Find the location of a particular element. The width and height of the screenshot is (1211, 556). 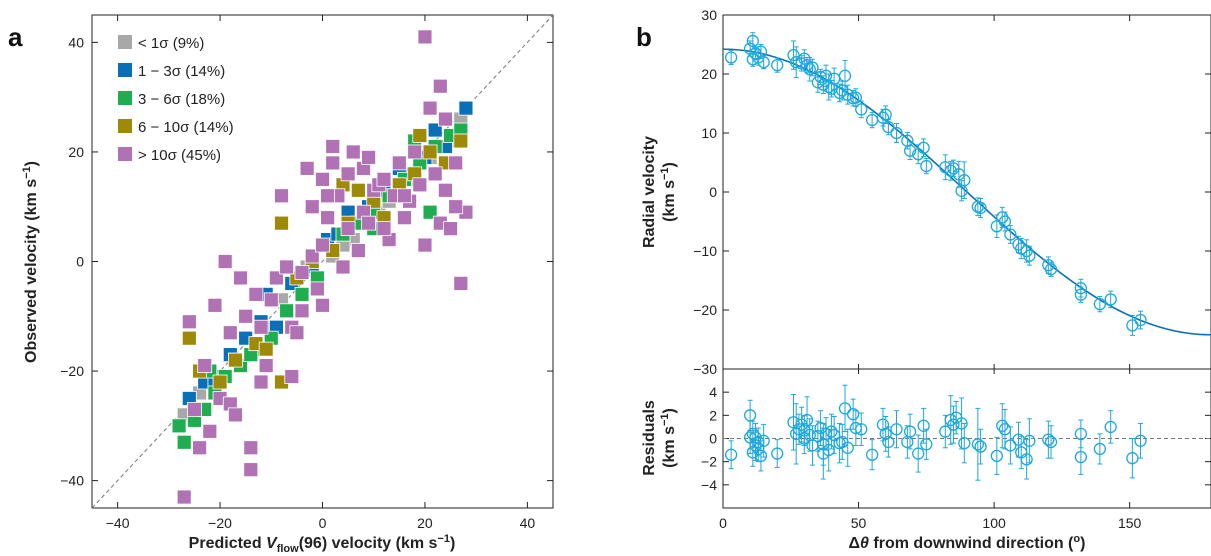

panel-b-bottom-y-label-line1: Residuals is located at coordinates (649, 438).